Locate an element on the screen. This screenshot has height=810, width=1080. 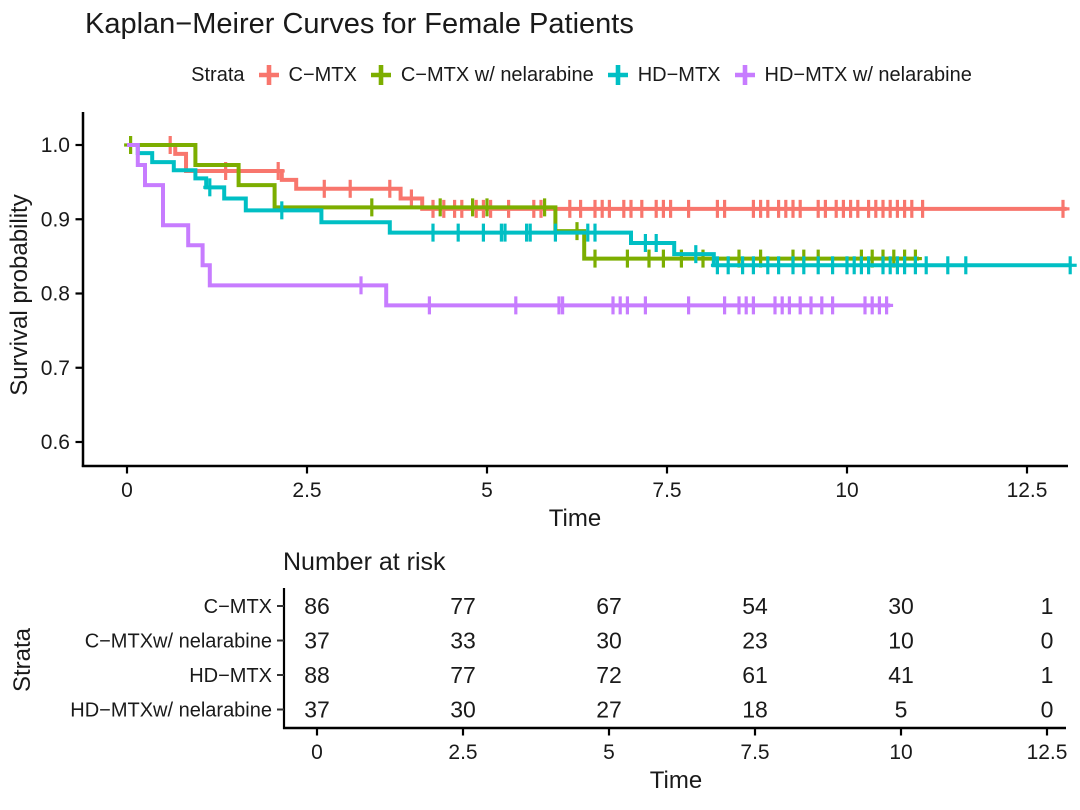
chart-title: Kaplan−Meirer Curves for Female Patients is located at coordinates (359, 24).